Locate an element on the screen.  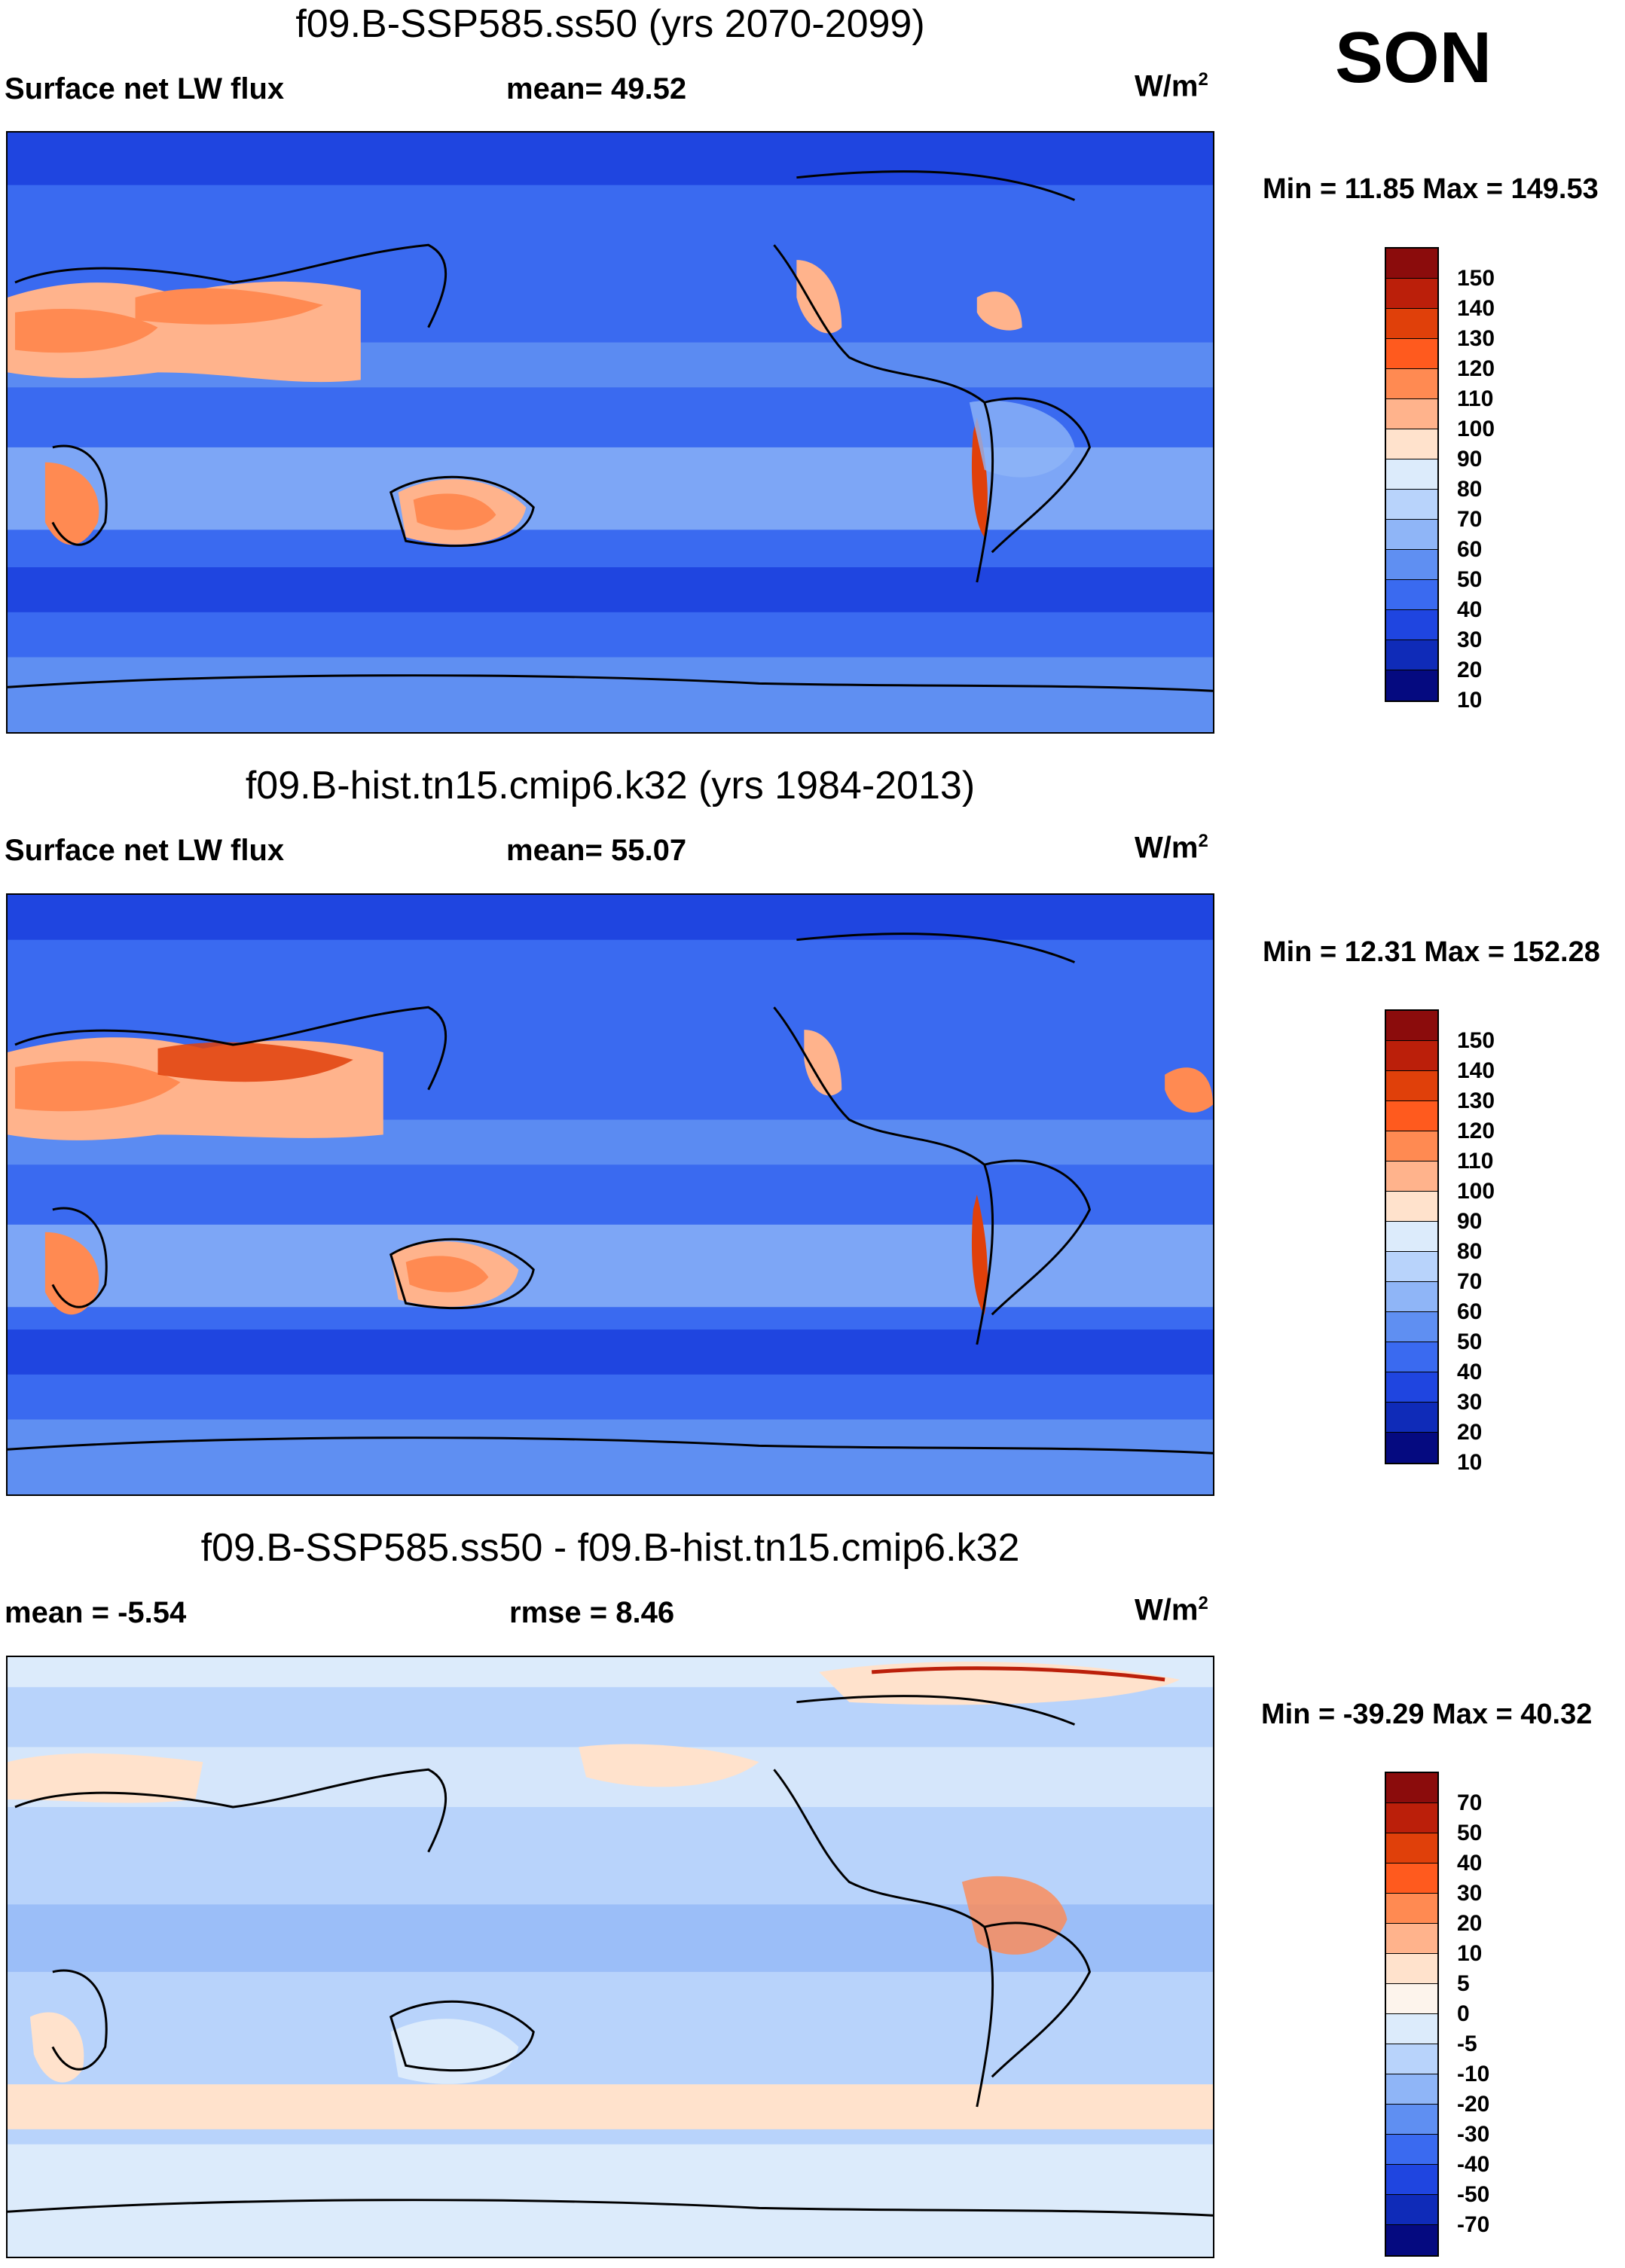
panel-1-units: W/m2 is located at coordinates (1171, 86).